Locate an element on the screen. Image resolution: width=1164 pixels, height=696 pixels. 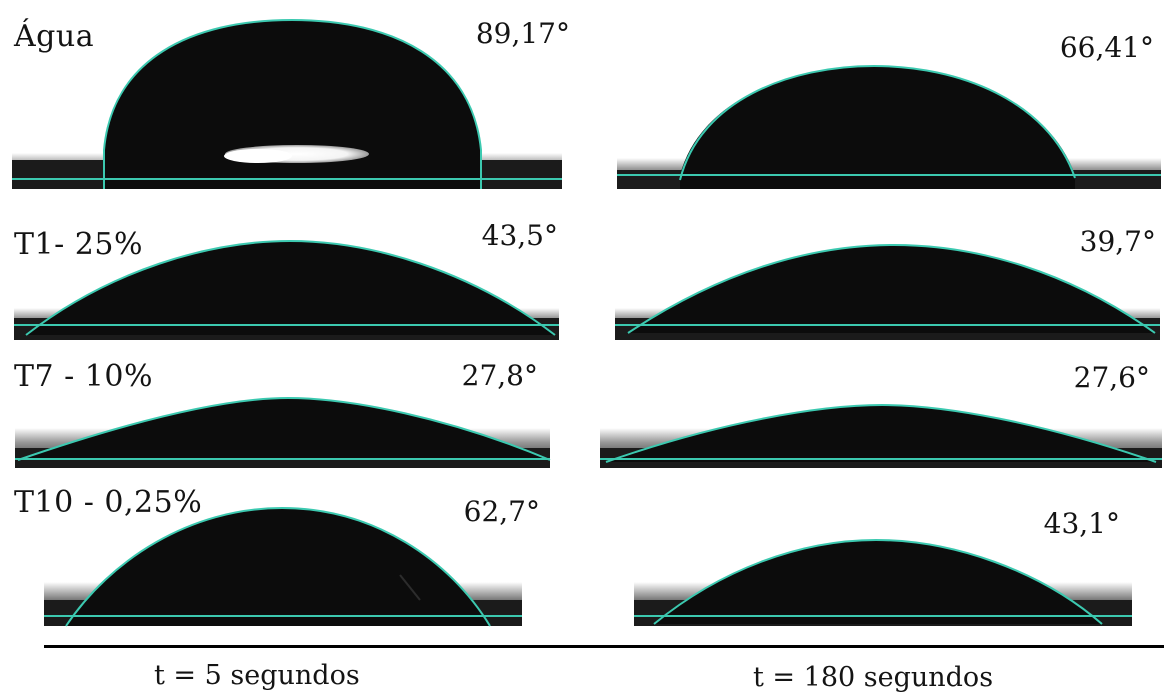
row-label-agua: Água is located at coordinates (54, 36).